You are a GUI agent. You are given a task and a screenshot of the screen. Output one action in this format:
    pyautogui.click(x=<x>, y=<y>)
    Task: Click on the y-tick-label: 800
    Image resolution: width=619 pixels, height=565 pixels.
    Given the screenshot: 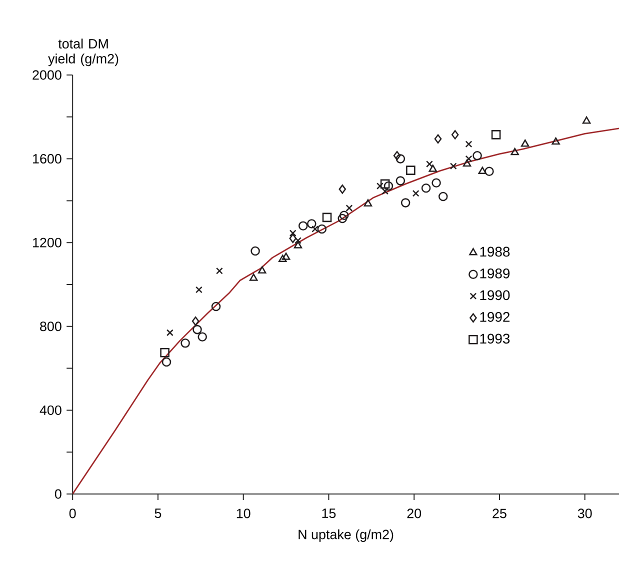 What is the action you would take?
    pyautogui.click(x=51, y=327)
    